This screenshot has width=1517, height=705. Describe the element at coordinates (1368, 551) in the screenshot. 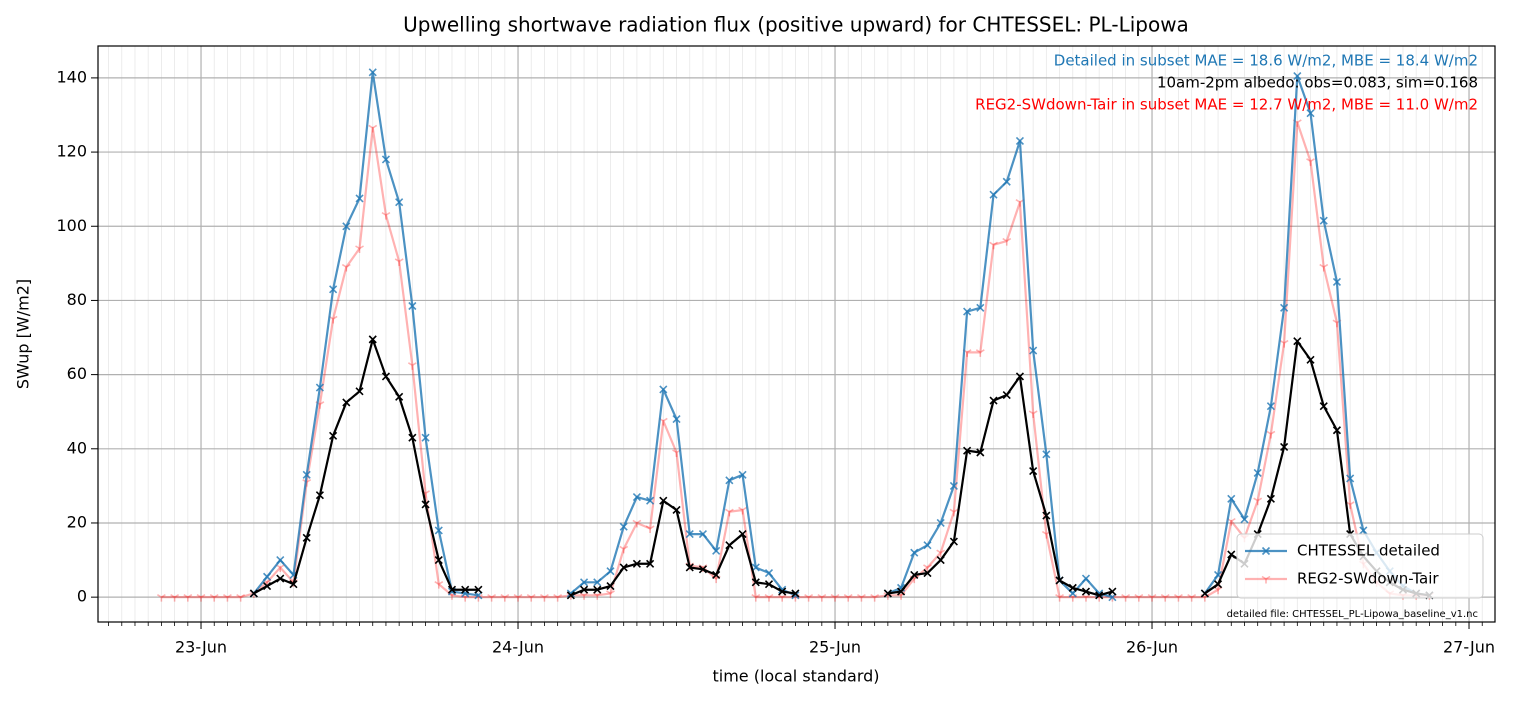

I see `legend-label: CHTESSEL detailed` at that location.